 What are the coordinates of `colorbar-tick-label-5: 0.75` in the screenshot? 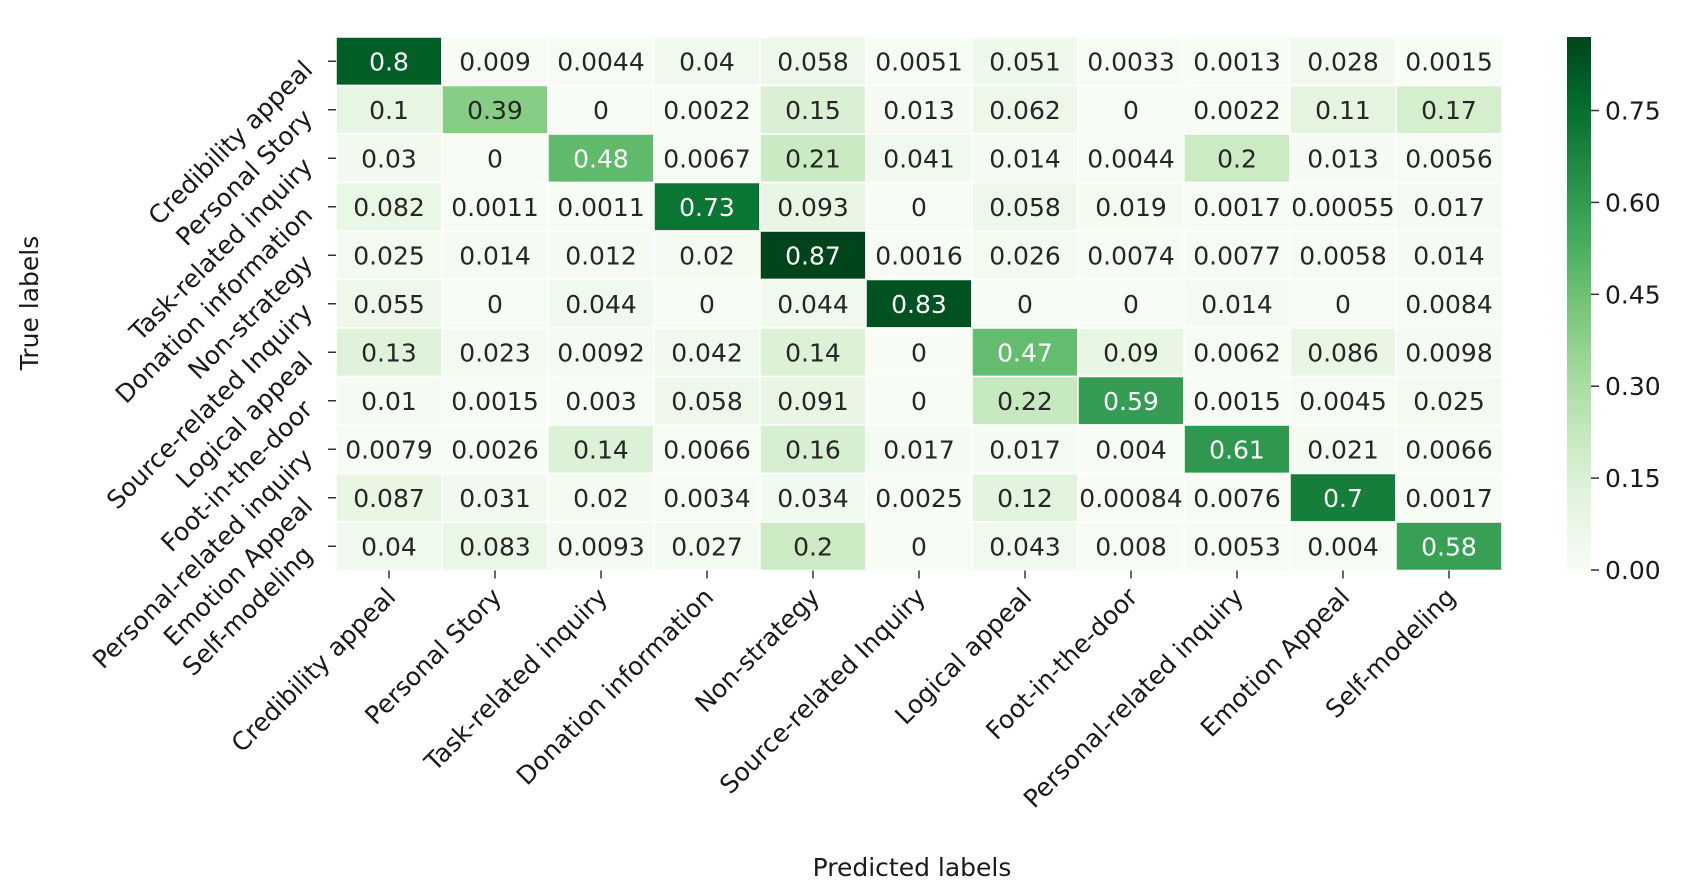 It's located at (1633, 111).